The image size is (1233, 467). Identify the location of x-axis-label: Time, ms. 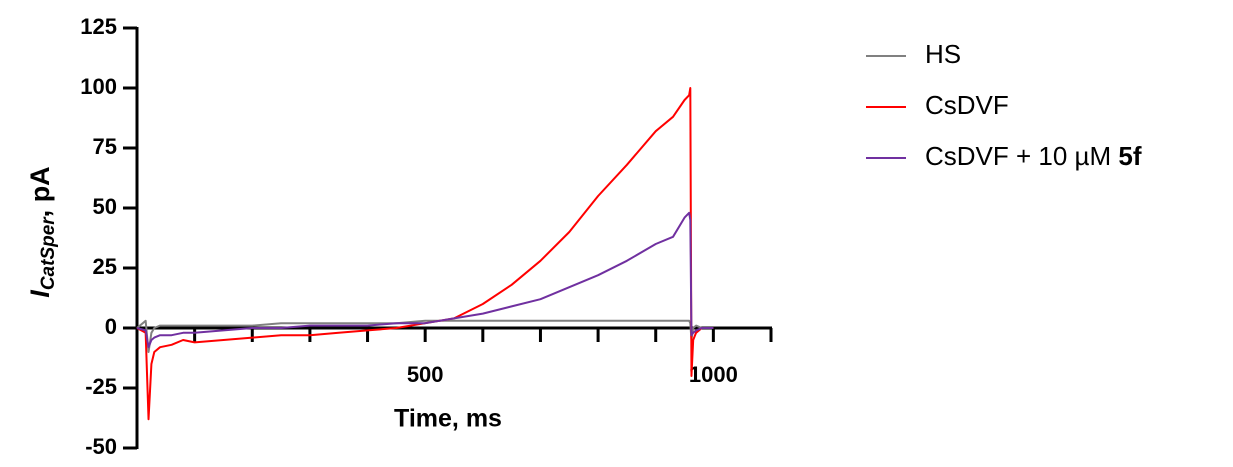
(448, 419).